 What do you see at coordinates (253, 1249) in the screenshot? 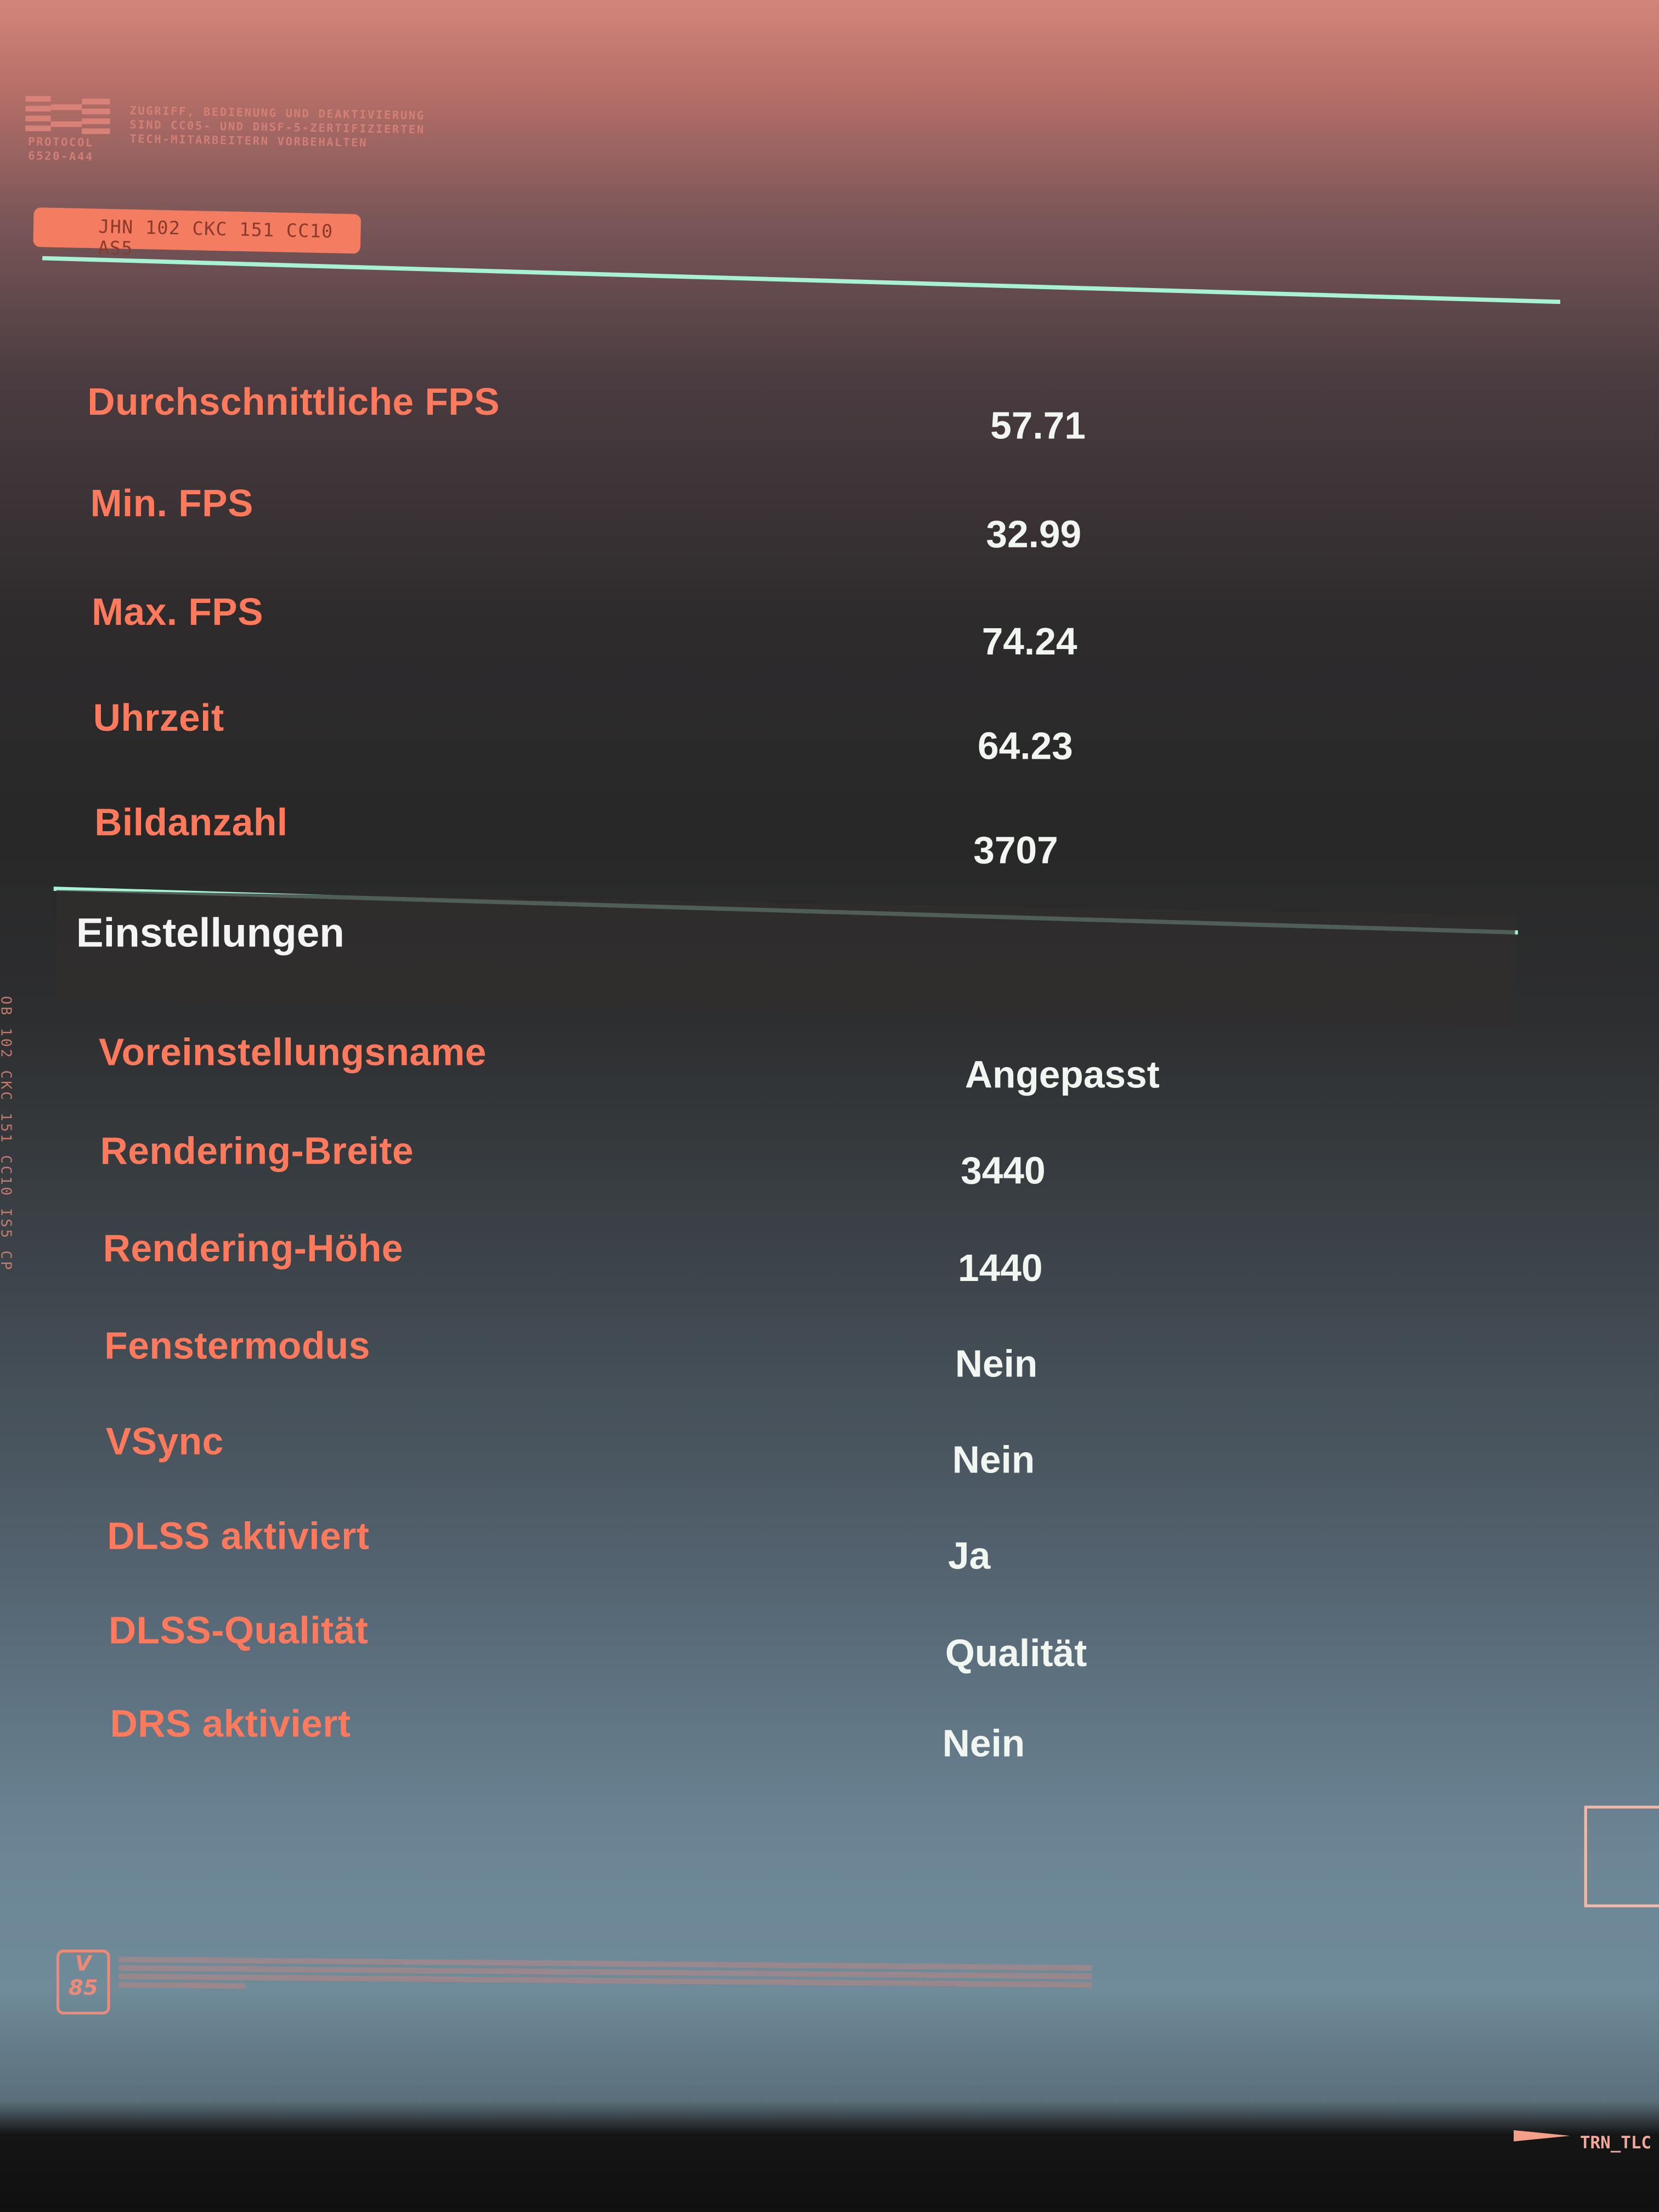
I see `setting-label-height: Rendering-Höhe` at bounding box center [253, 1249].